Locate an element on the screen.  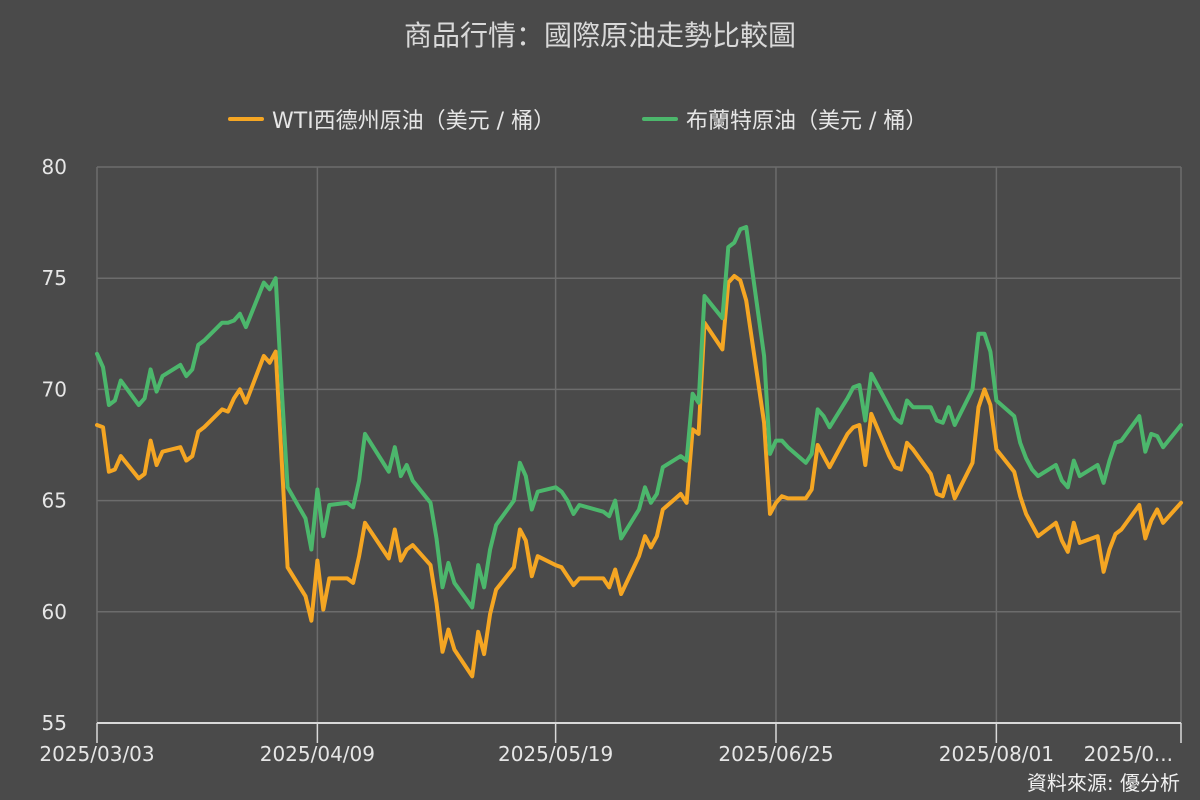
x-tick-label: 2025/05/19 is located at coordinates (555, 754).